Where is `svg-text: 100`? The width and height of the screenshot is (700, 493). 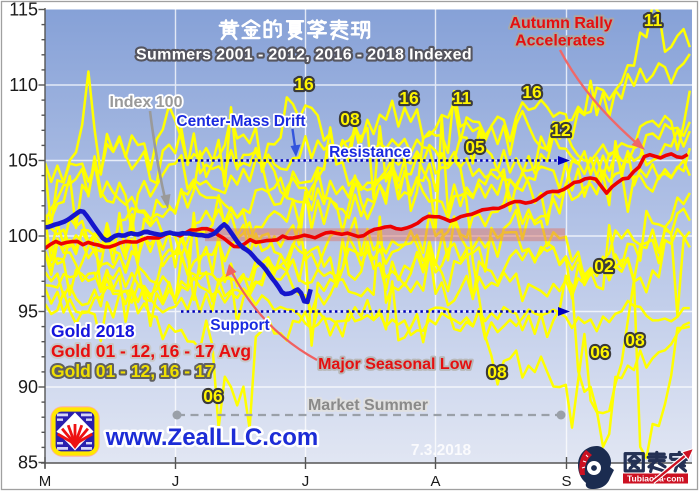 svg-text: 100 is located at coordinates (23, 236).